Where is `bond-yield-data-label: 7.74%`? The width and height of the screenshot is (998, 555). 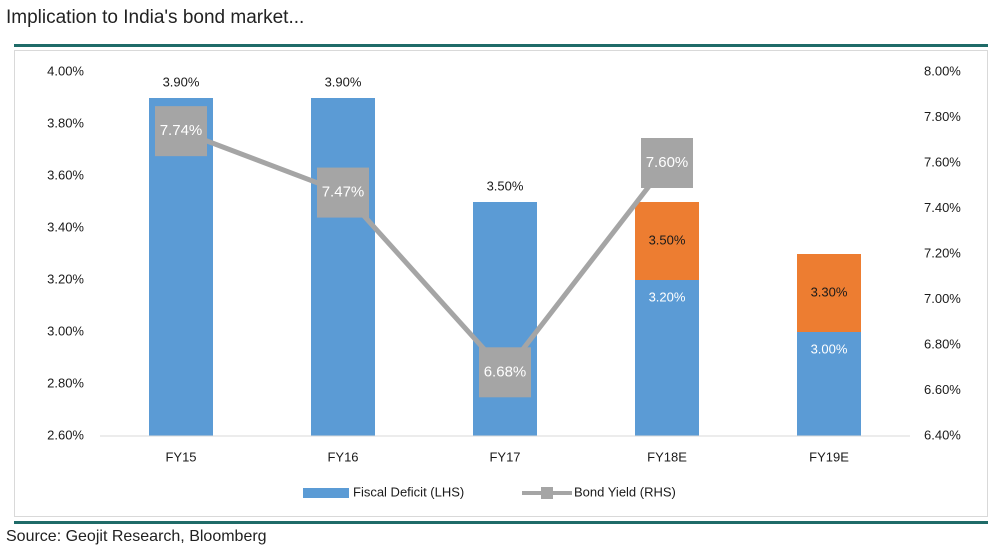
bond-yield-data-label: 7.74% is located at coordinates (181, 130).